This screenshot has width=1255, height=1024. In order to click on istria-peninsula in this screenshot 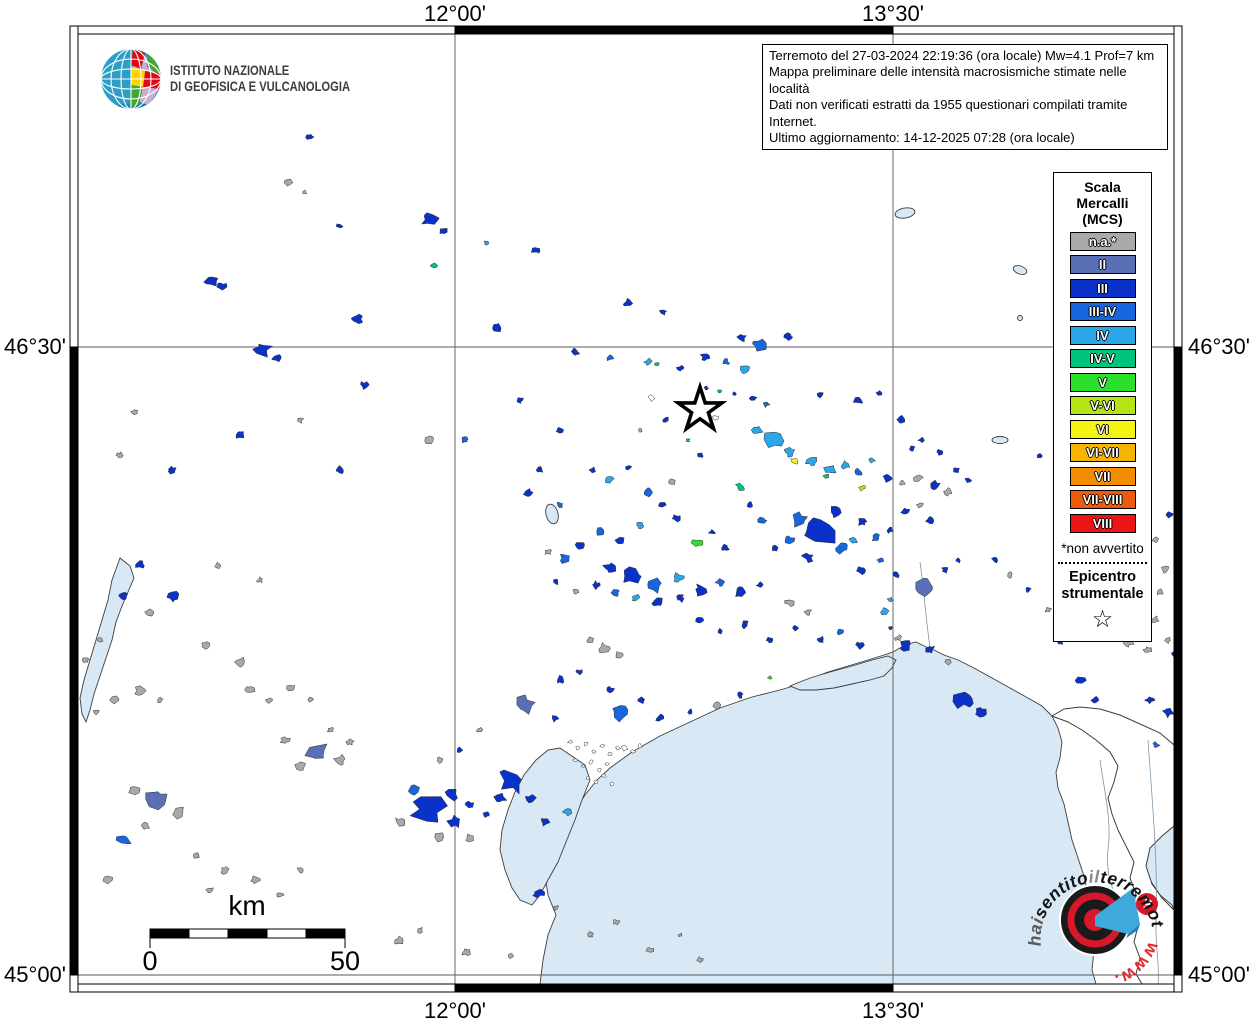, I will do `click(1112, 845)`.